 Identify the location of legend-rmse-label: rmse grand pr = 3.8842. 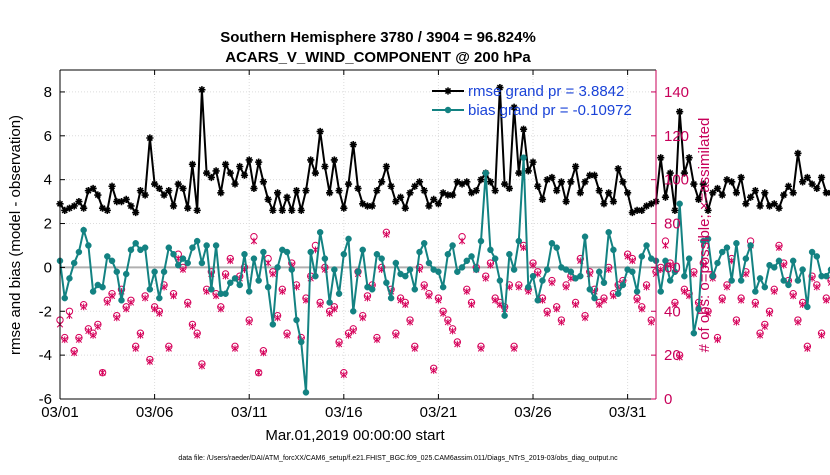
(546, 91).